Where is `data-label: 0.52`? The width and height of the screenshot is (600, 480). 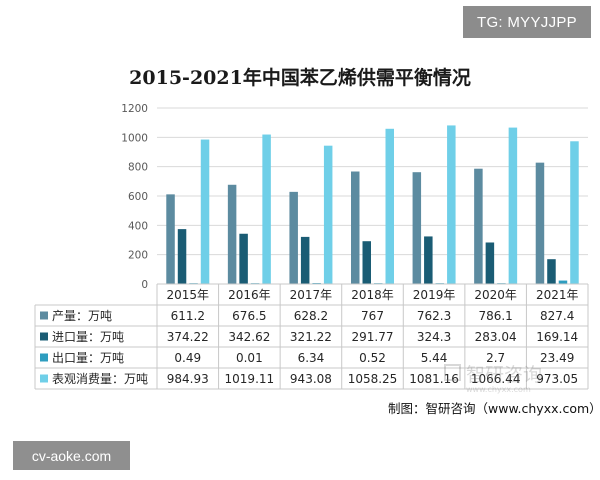 data-label: 0.52 is located at coordinates (372, 358).